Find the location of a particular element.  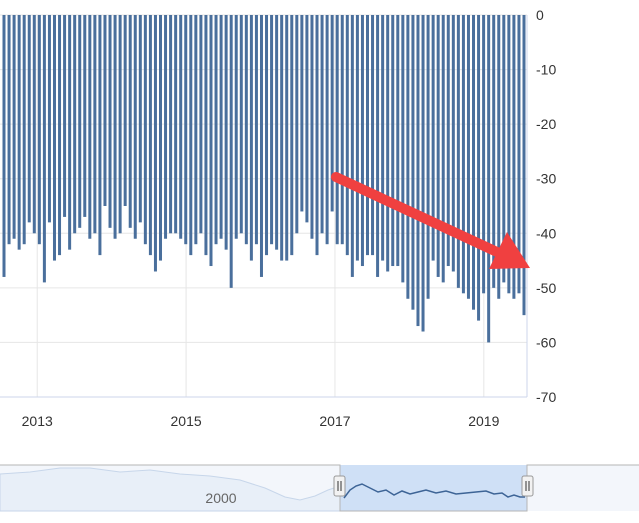

y-tick-label: -40 is located at coordinates (546, 233).